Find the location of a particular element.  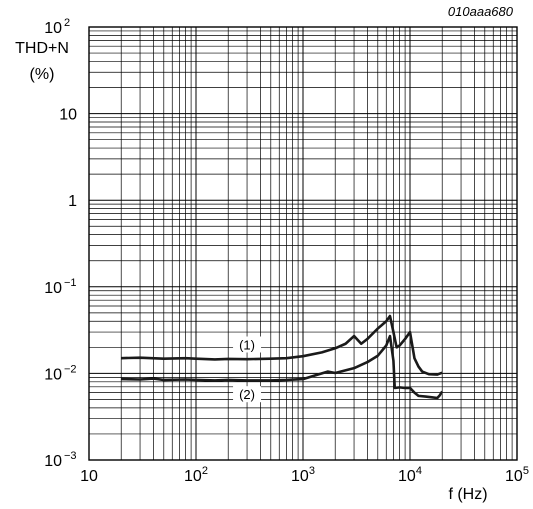

y-axis-label-line2: (%) is located at coordinates (42, 74).